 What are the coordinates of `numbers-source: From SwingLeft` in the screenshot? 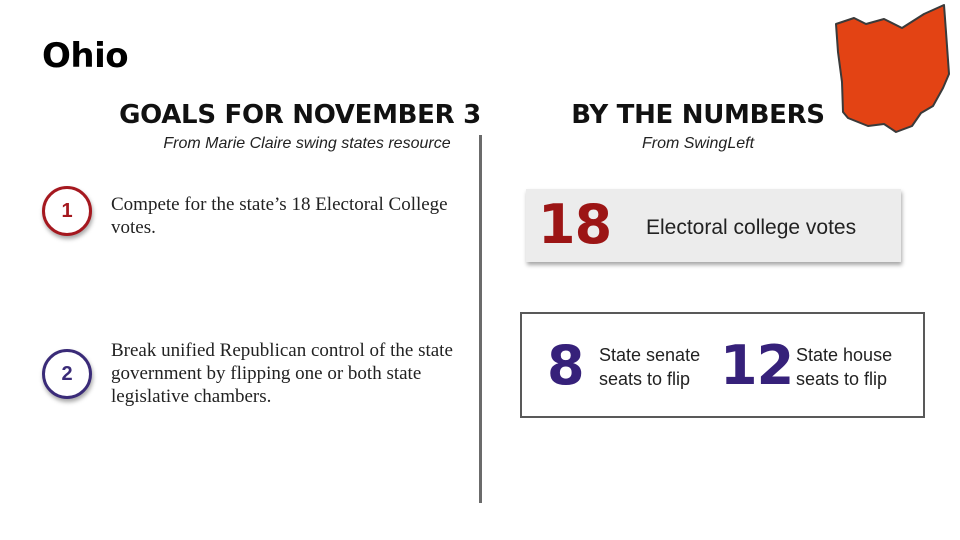 It's located at (698, 143).